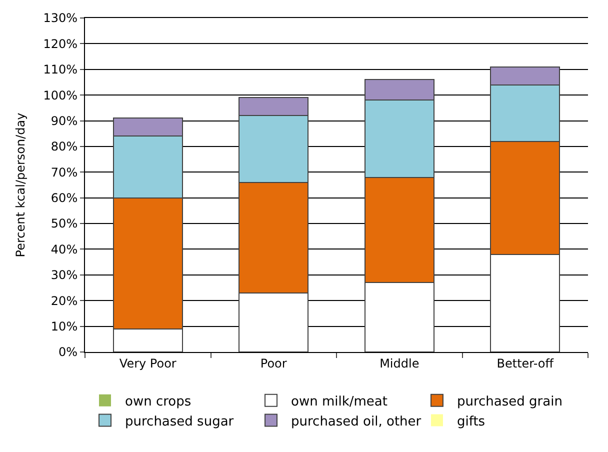 The width and height of the screenshot is (608, 452). What do you see at coordinates (60, 69) in the screenshot?
I see `y-tick-label: 110%` at bounding box center [60, 69].